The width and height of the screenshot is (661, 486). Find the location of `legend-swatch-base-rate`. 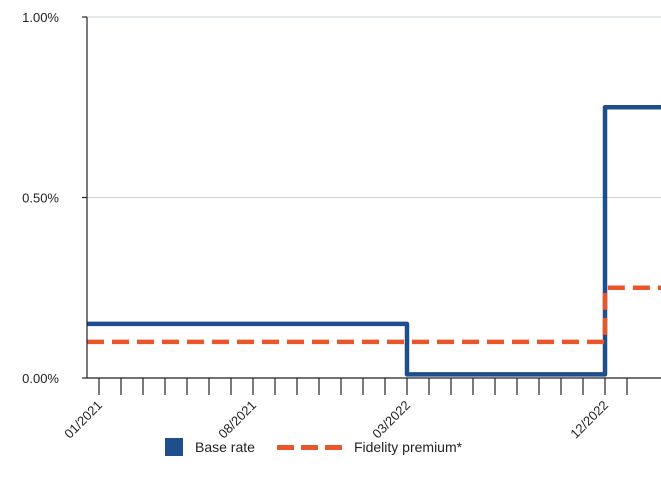

legend-swatch-base-rate is located at coordinates (174, 447).